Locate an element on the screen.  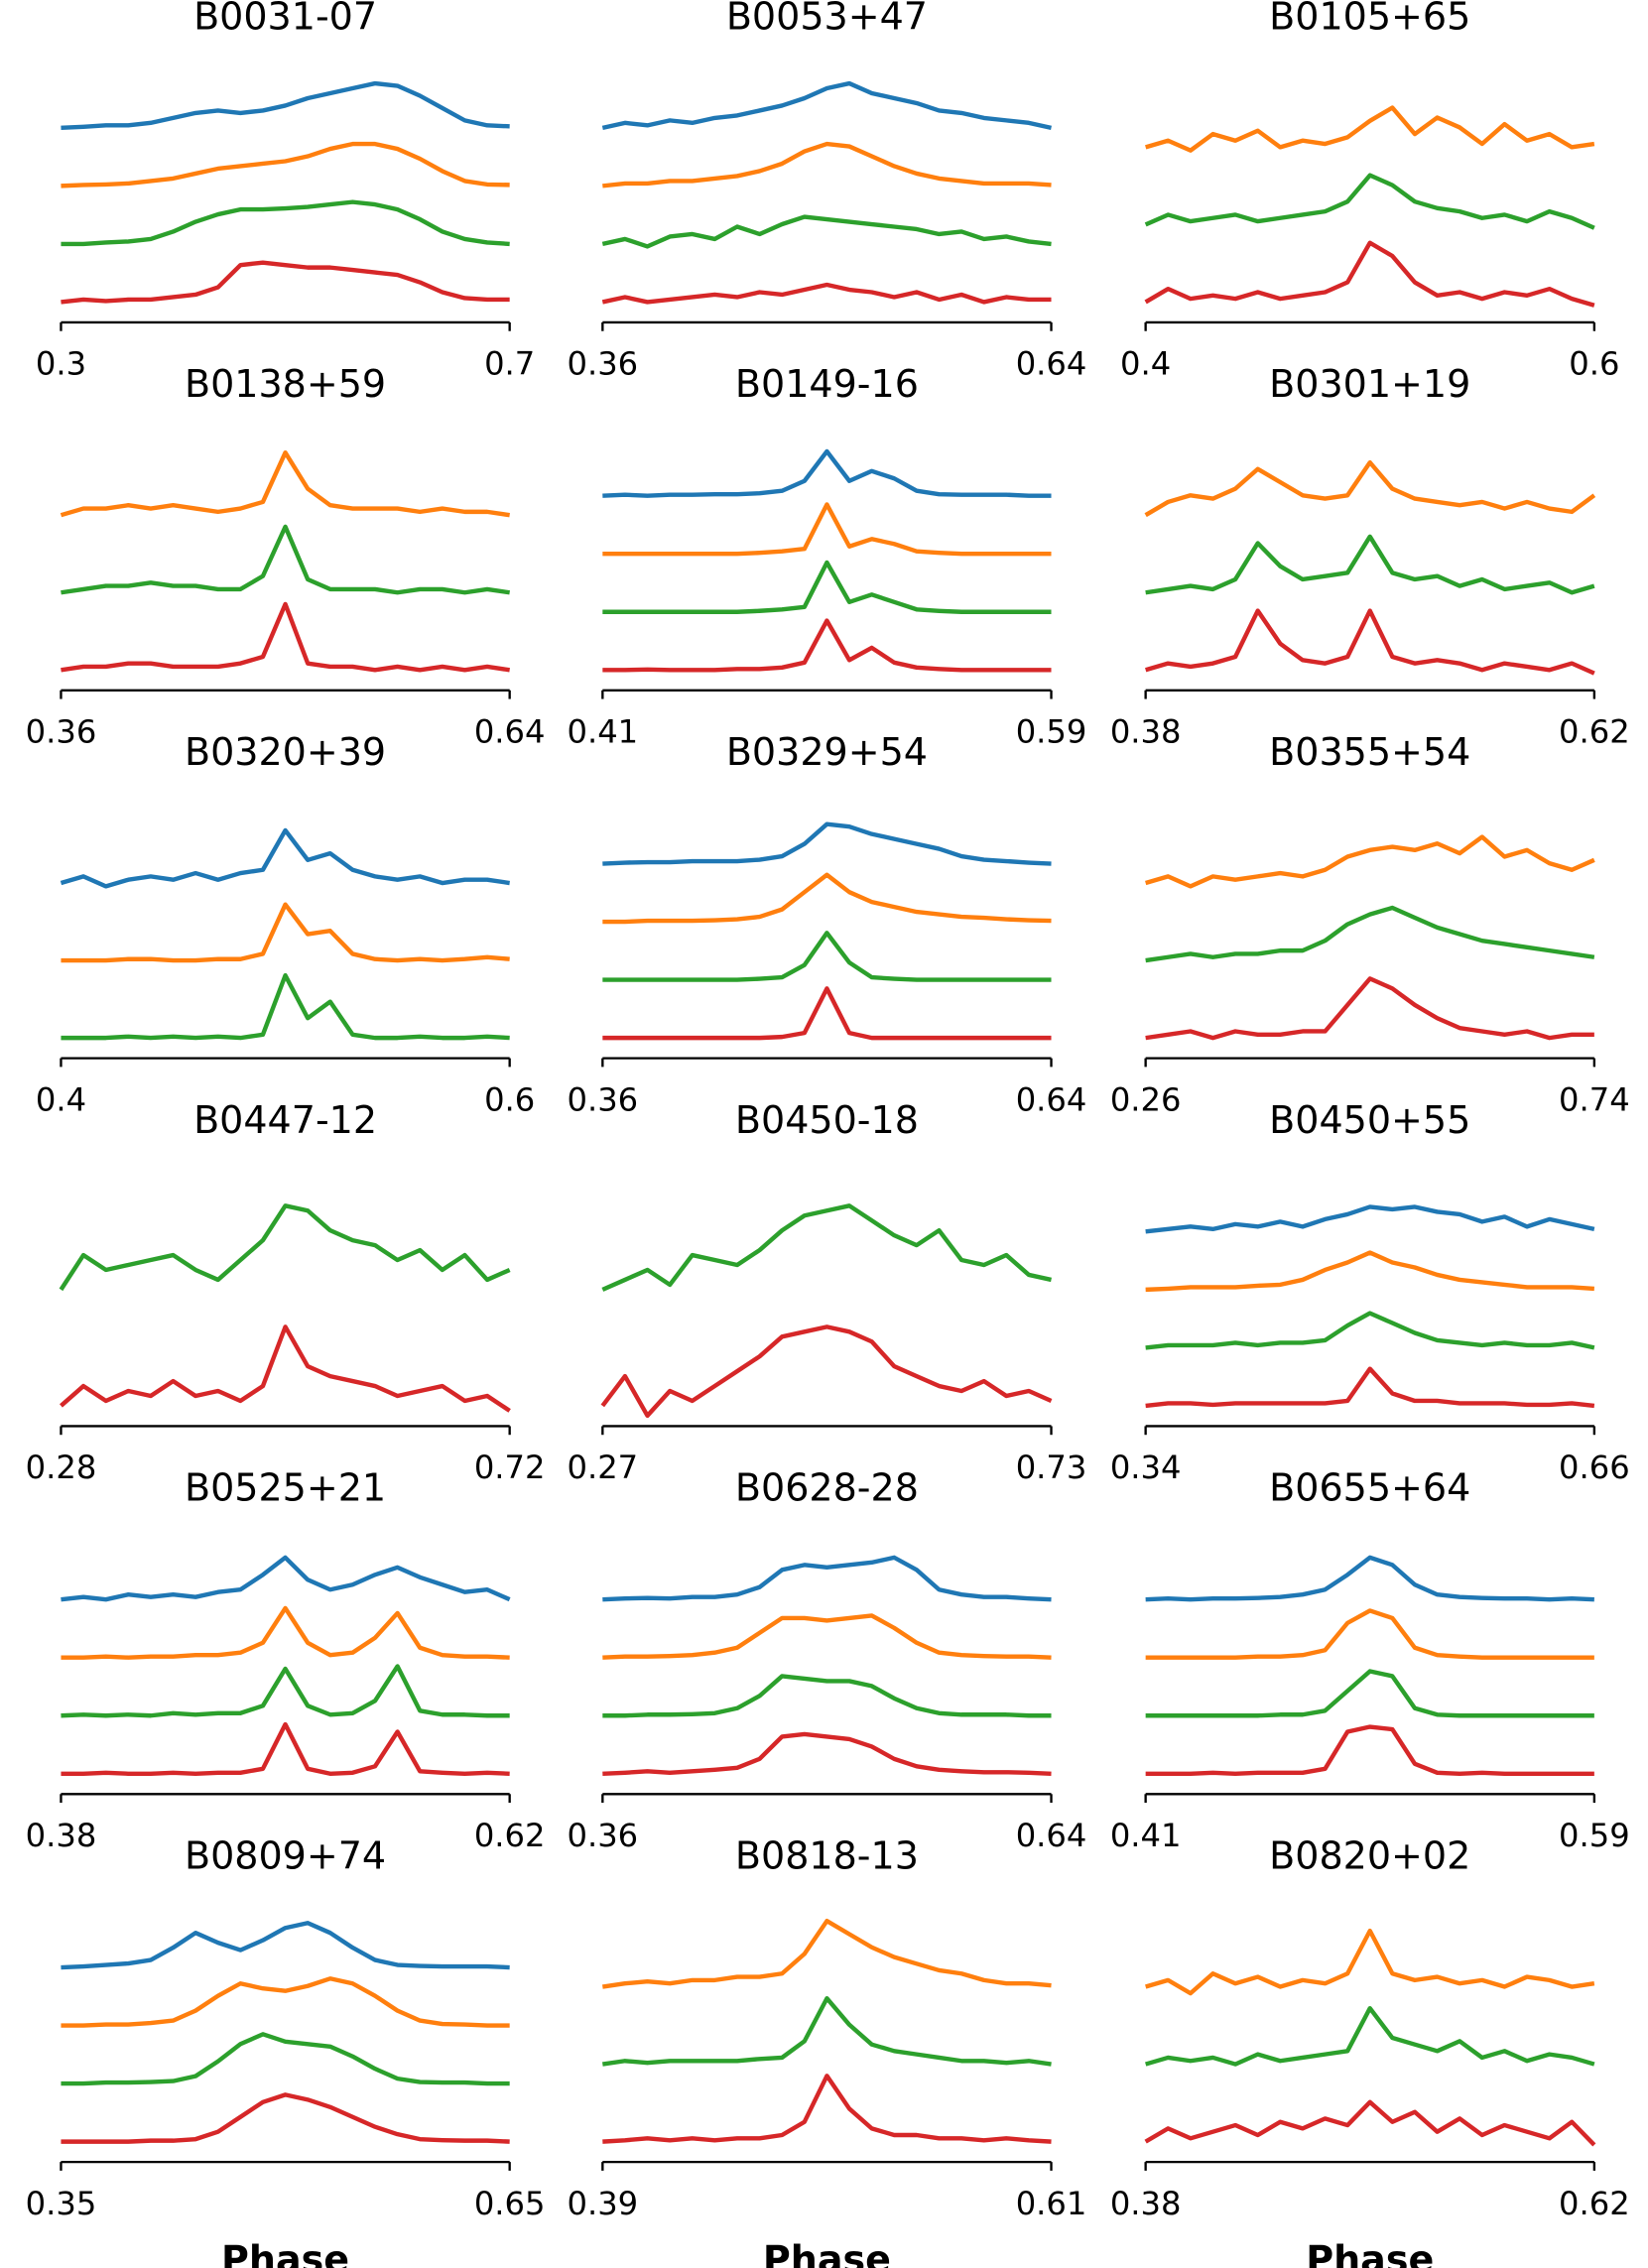
panel-title: B0355+54 is located at coordinates (1370, 752).